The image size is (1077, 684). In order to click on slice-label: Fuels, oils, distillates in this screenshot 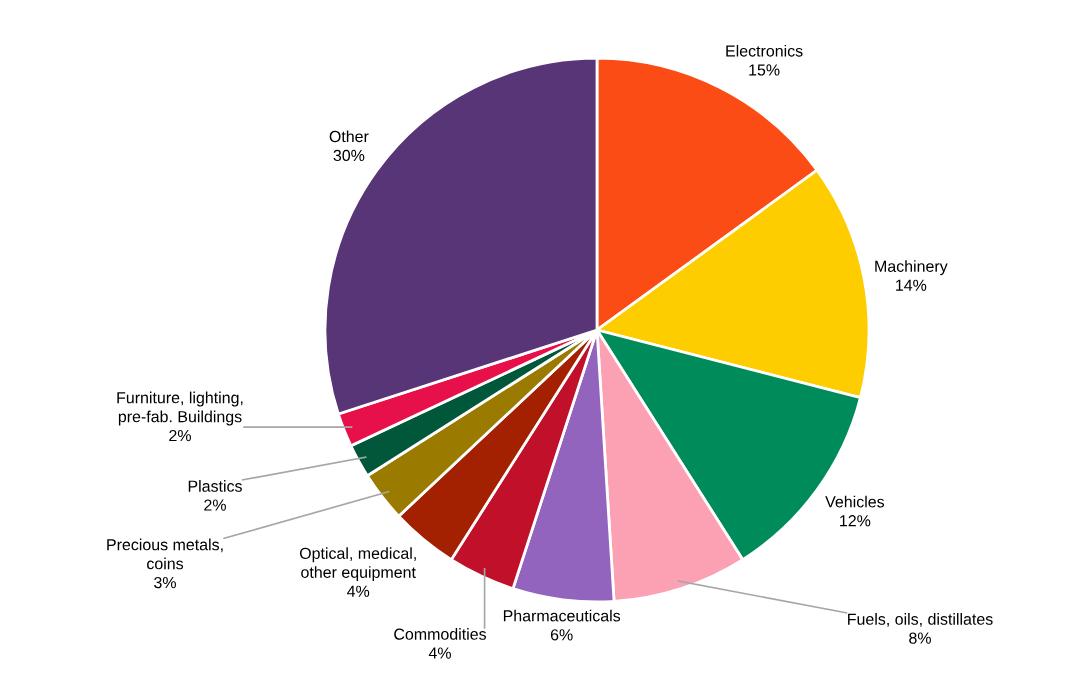, I will do `click(920, 620)`.